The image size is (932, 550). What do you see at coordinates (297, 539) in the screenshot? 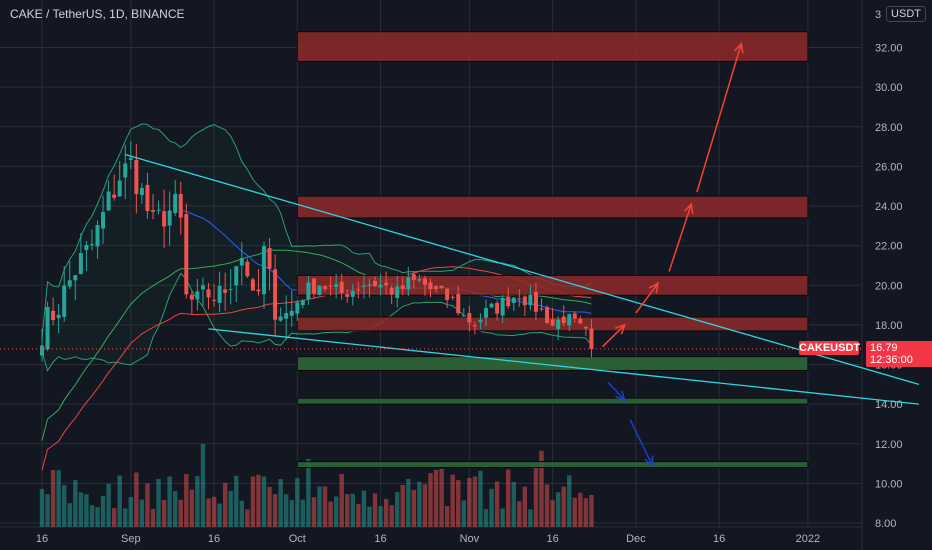
I see `x-tick-label: Oct` at bounding box center [297, 539].